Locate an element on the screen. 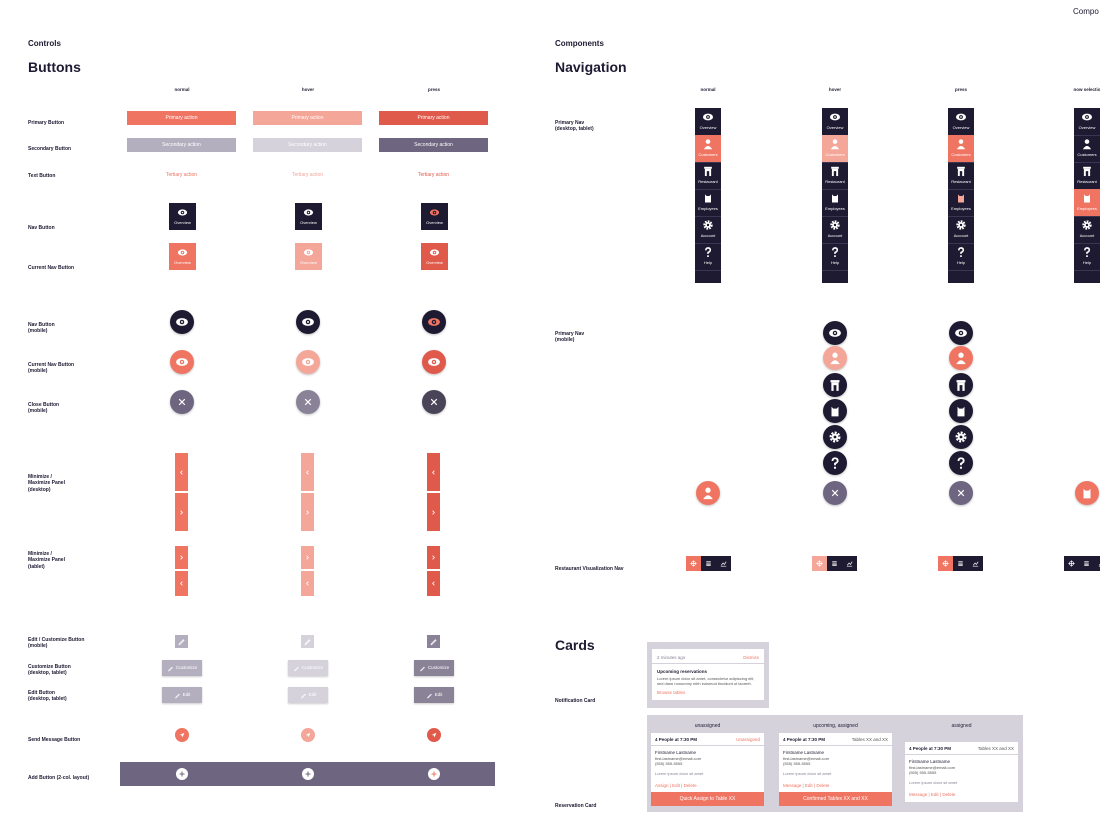 The image size is (1100, 825). row-label: Customize Button (desktop, tablet) is located at coordinates (49, 670).